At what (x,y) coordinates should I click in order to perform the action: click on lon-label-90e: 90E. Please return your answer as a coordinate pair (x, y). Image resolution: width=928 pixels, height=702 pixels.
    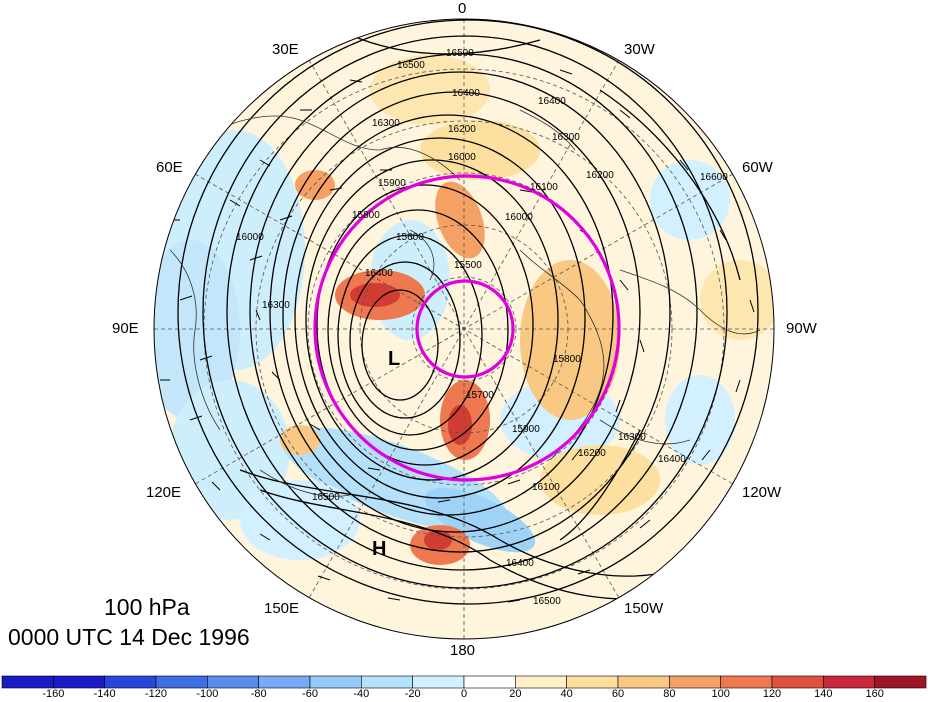
    Looking at the image, I should click on (125, 328).